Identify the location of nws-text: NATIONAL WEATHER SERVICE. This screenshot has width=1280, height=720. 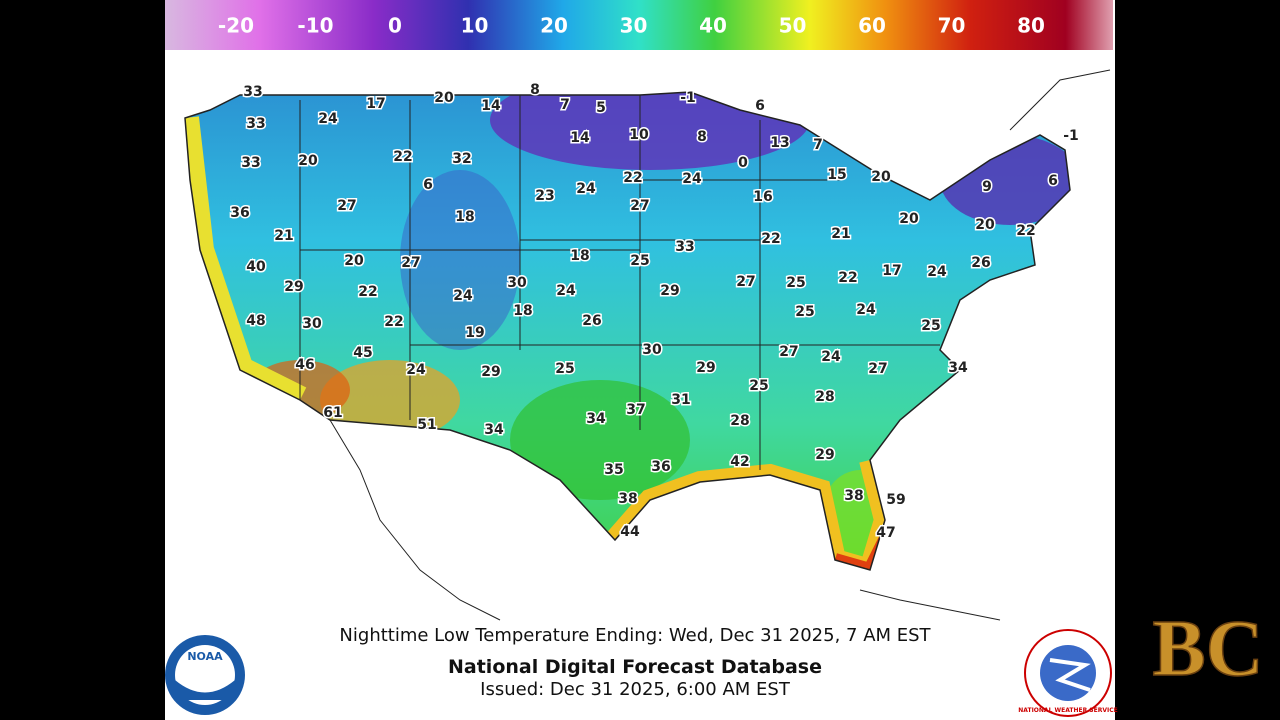
(1067, 710).